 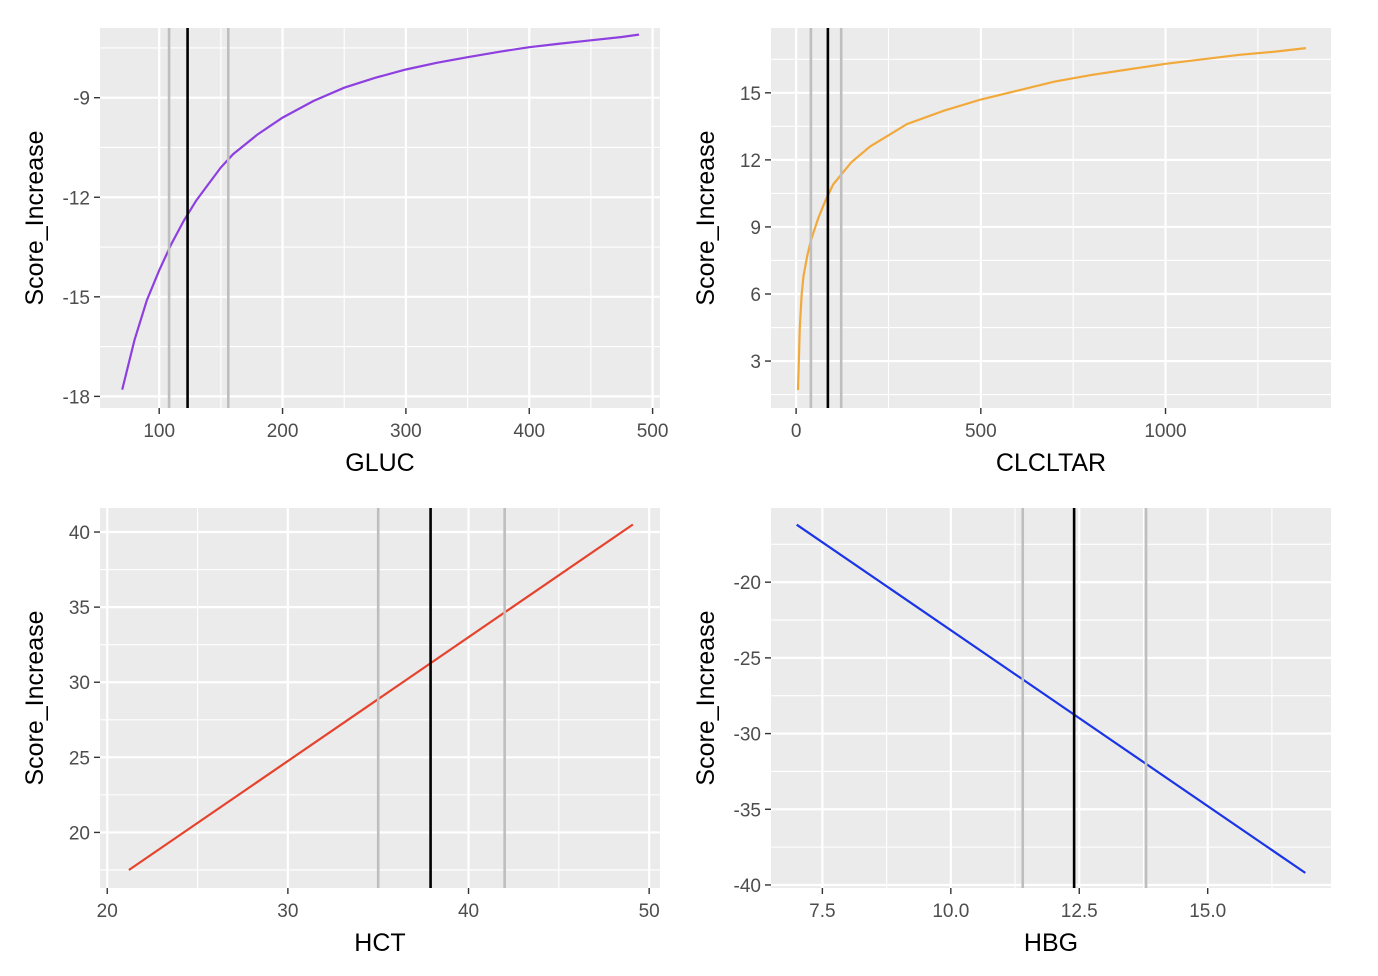 I want to click on x-axis-title: HCT, so click(x=379, y=943).